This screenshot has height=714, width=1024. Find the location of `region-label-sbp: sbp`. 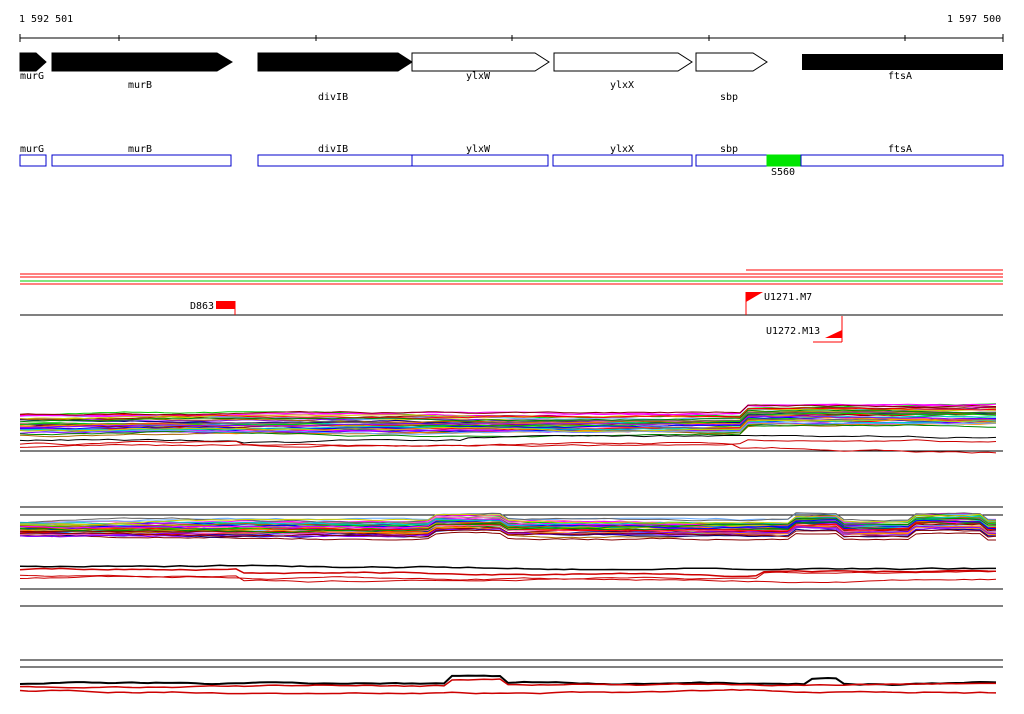

region-label-sbp: sbp is located at coordinates (729, 149).